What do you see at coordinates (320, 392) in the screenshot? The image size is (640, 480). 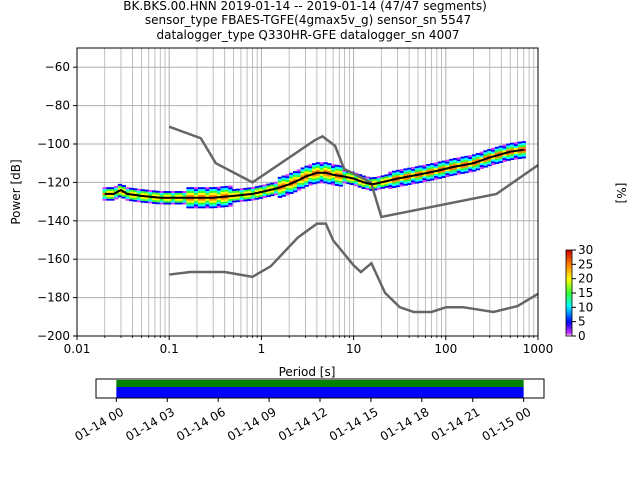 I see `data-coverage-bar` at bounding box center [320, 392].